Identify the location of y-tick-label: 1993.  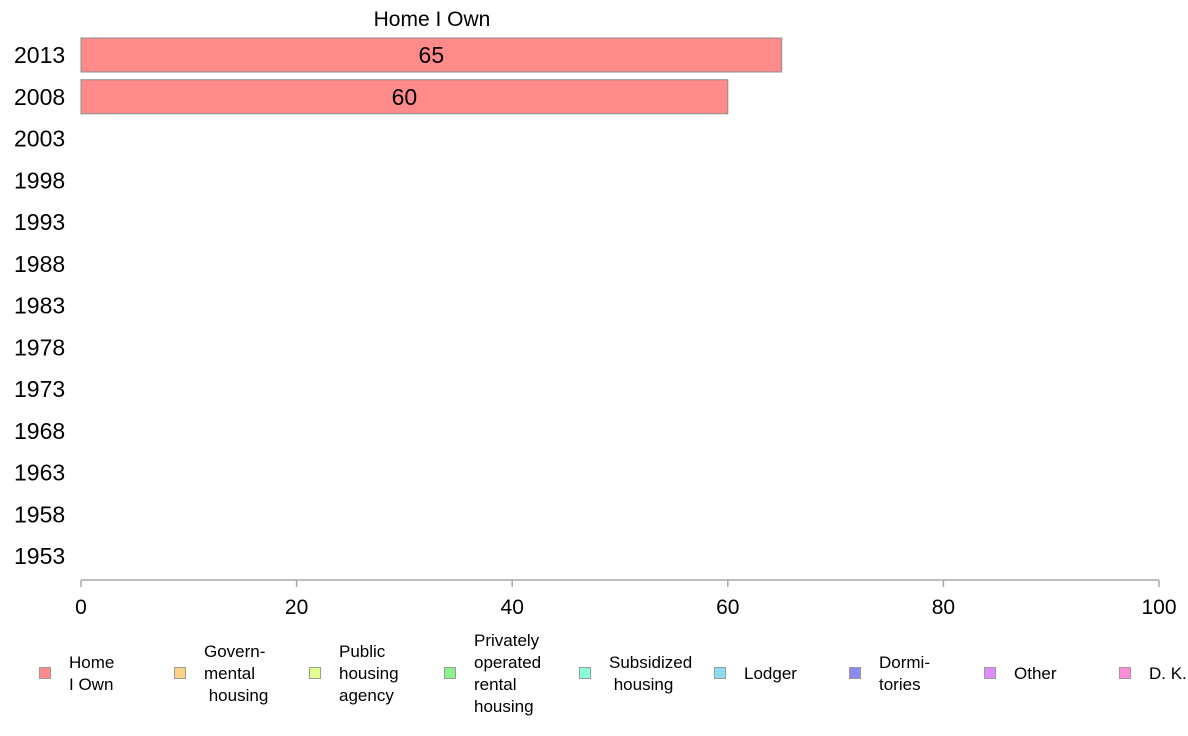
(39, 222).